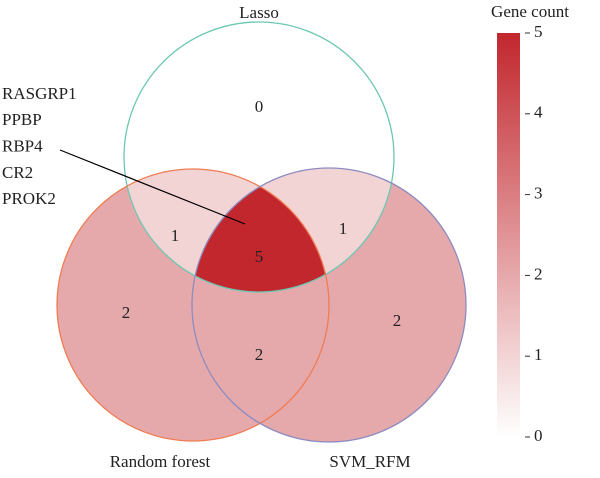  What do you see at coordinates (259, 12) in the screenshot?
I see `set-label: Lasso` at bounding box center [259, 12].